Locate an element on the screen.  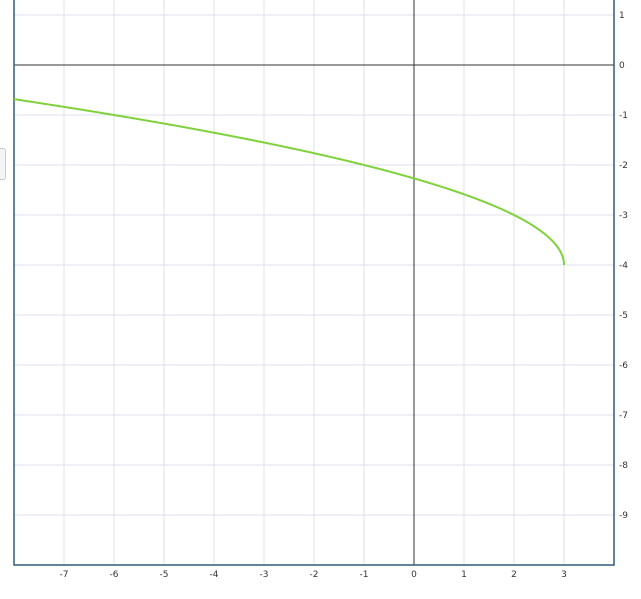
y-tick-label: -5 is located at coordinates (623, 316).